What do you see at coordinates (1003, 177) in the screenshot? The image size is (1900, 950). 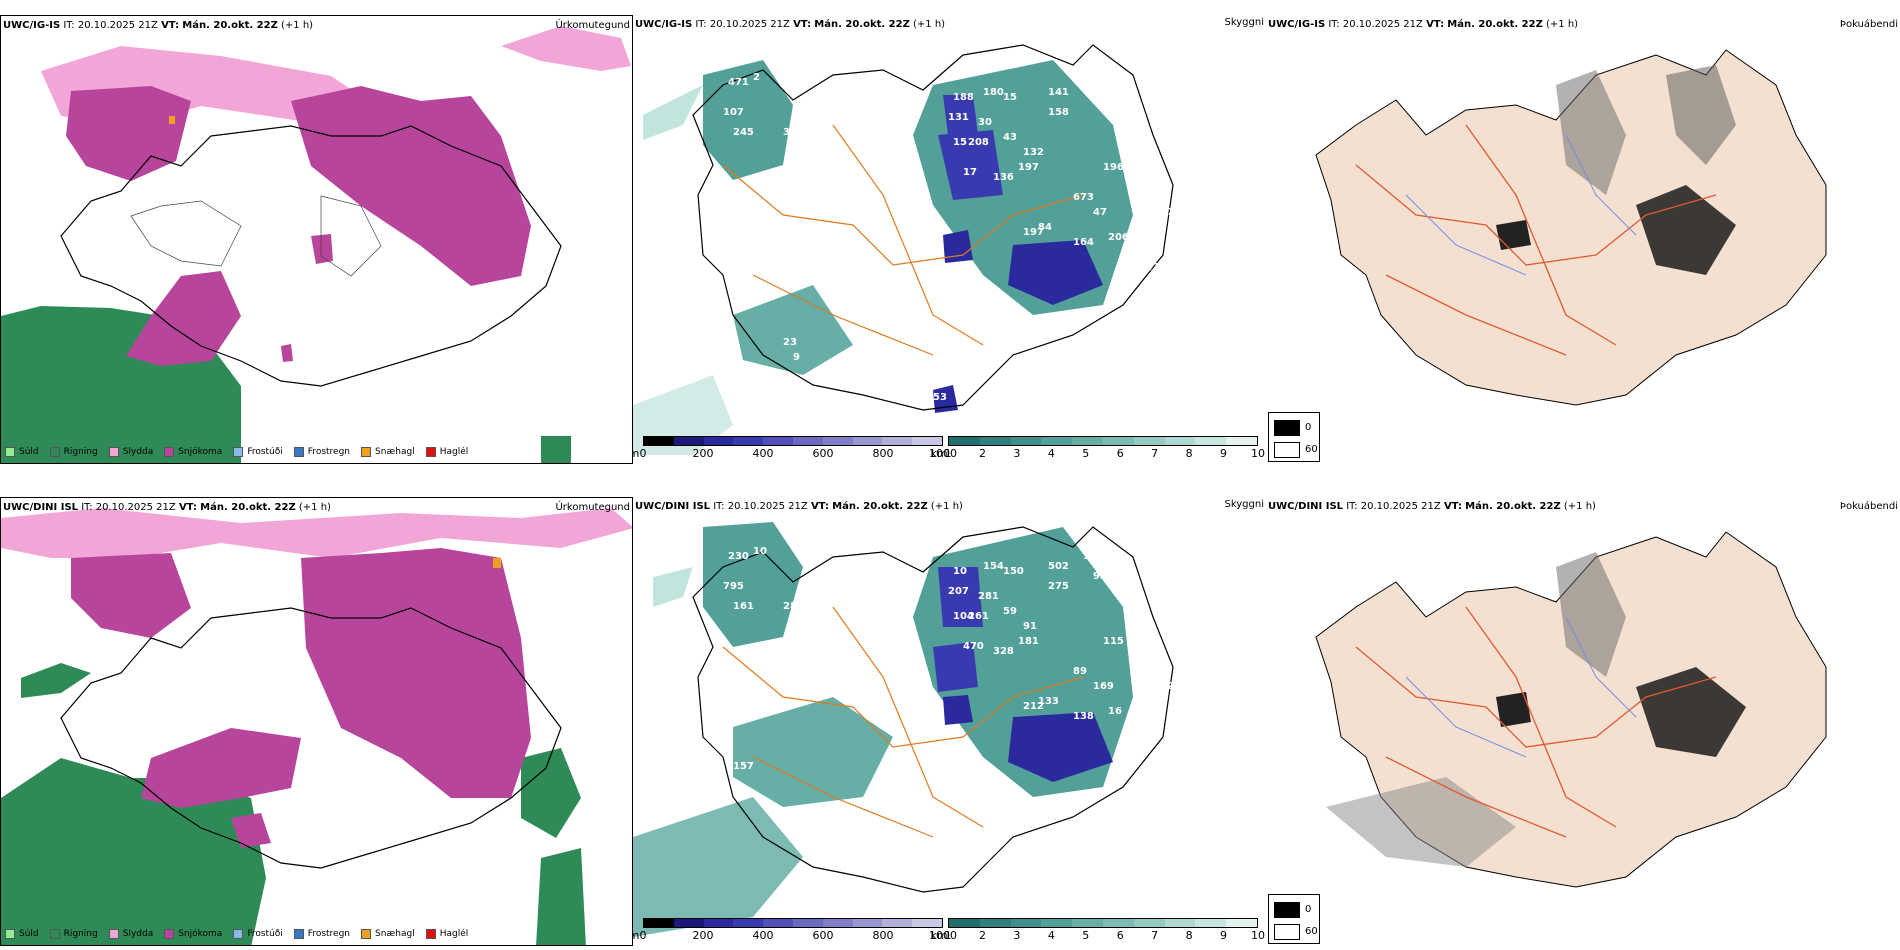 I see `cloud-base-value: 136` at bounding box center [1003, 177].